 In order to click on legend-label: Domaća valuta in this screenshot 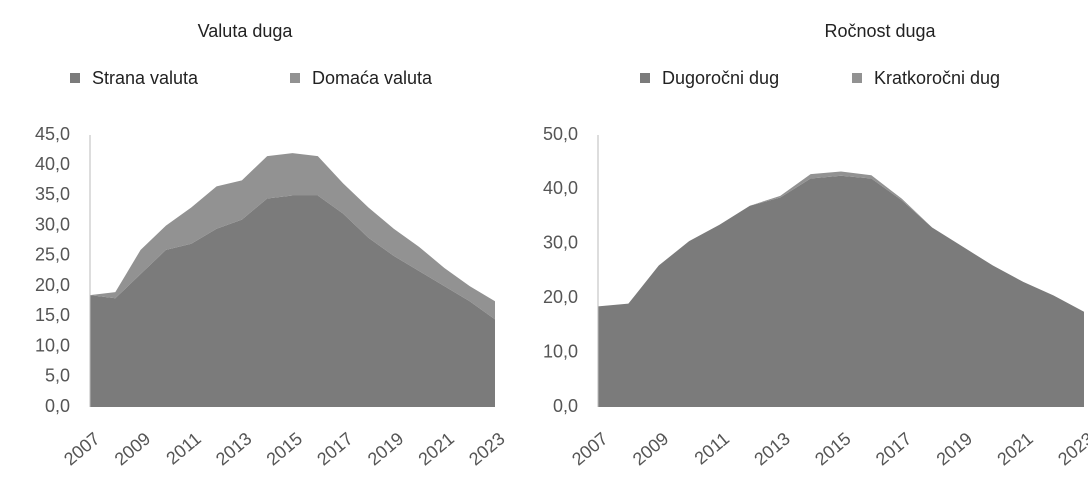, I will do `click(372, 78)`.